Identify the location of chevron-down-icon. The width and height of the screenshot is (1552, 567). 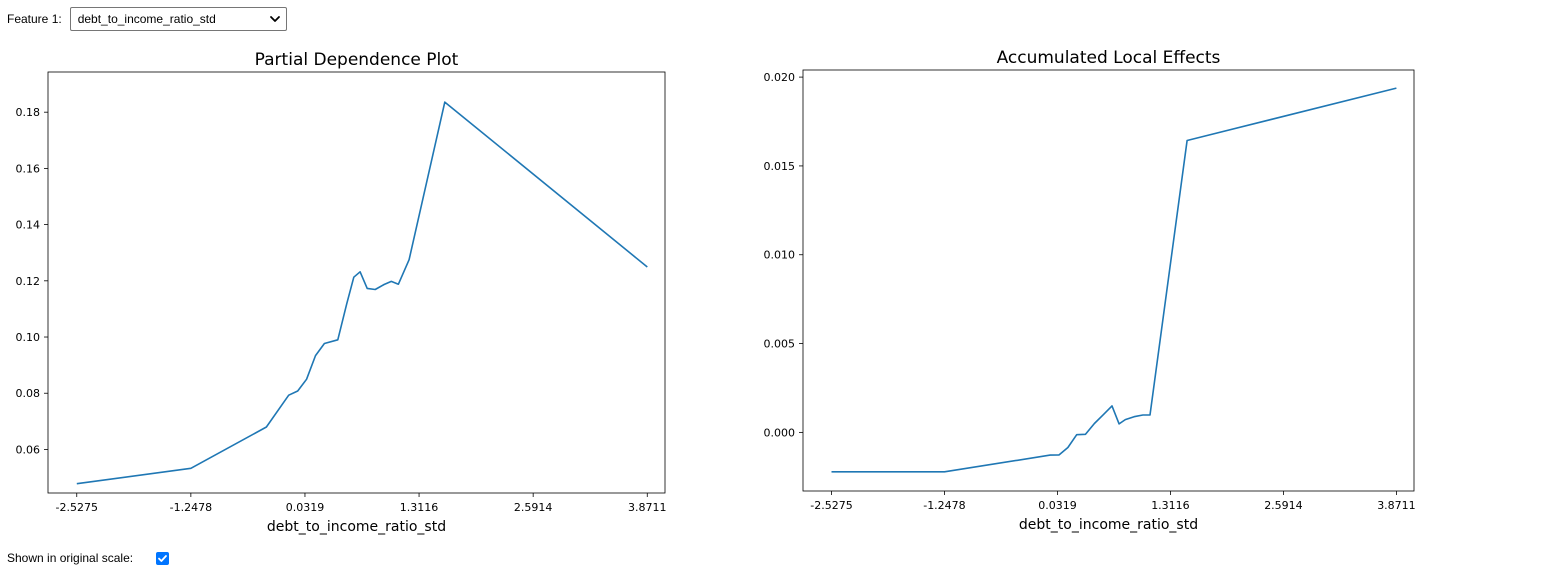
(274, 19).